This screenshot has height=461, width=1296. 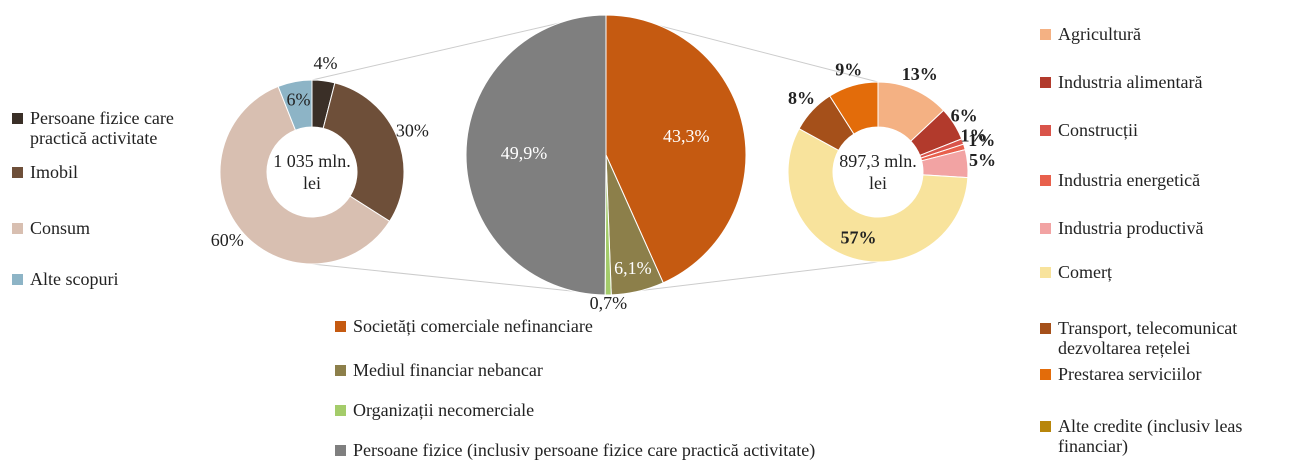 I want to click on legend-label: Agricultură, so click(x=1099, y=34).